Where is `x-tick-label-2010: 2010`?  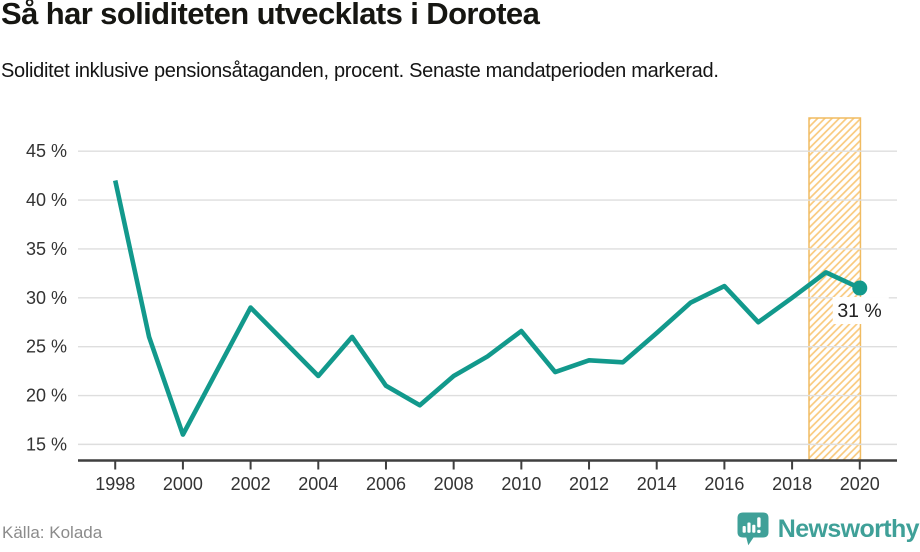
x-tick-label-2010: 2010 is located at coordinates (521, 484).